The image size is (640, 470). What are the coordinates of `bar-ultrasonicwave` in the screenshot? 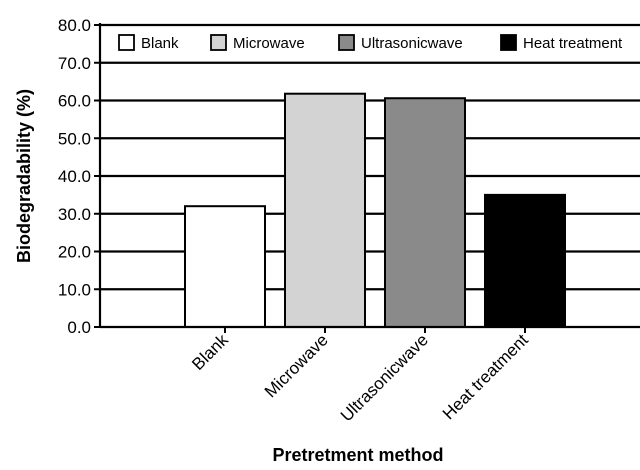 It's located at (425, 212).